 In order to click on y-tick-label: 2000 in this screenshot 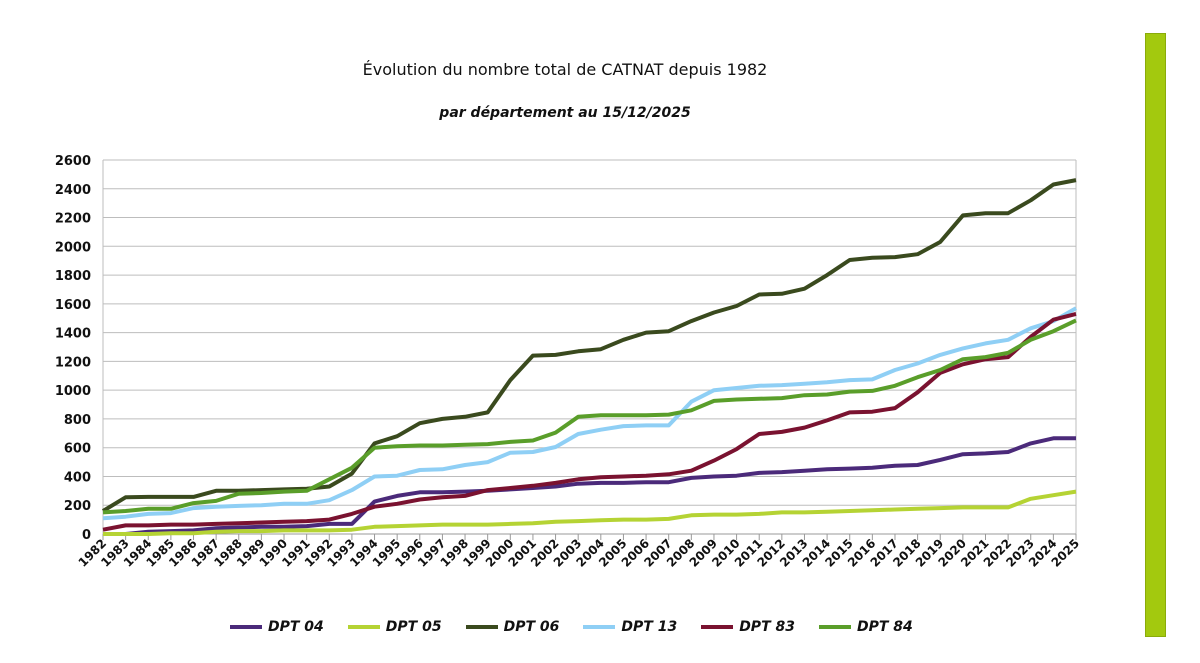, I will do `click(73, 247)`.